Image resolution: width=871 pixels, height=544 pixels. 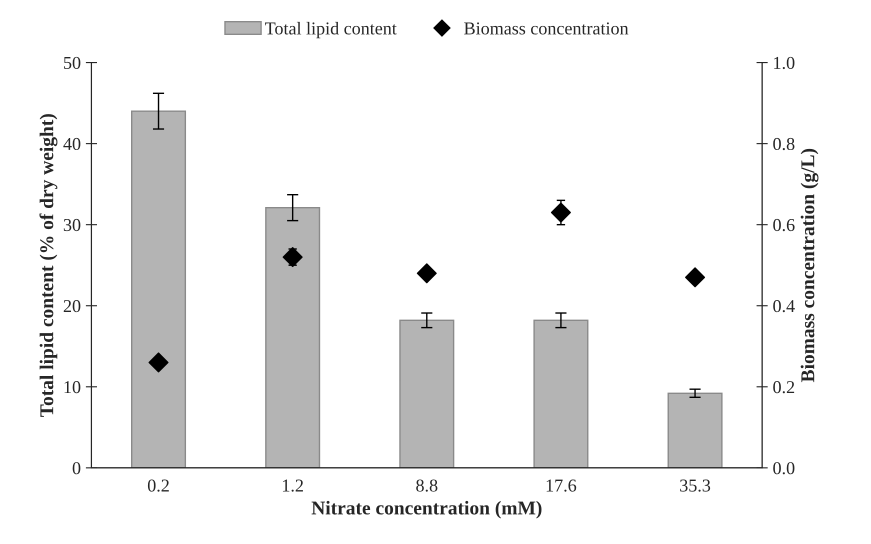 I want to click on y-axis-title: Total lipid content (% of dry weight), so click(x=48, y=265).